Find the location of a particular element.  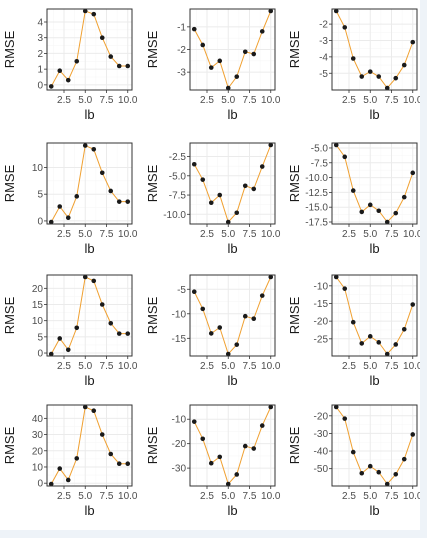

y-tick-label: 20 is located at coordinates (38, 451).